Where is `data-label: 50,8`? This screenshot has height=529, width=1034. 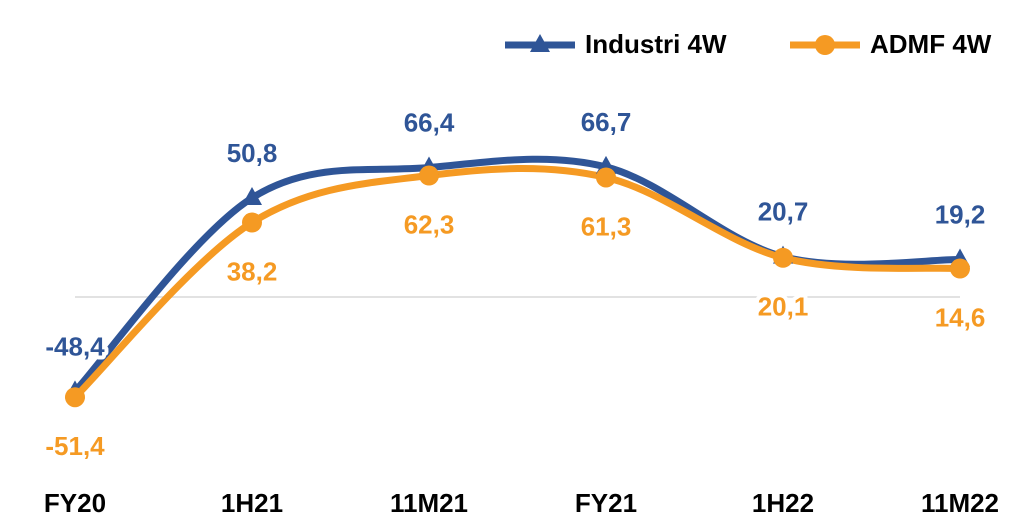
data-label: 50,8 is located at coordinates (252, 153).